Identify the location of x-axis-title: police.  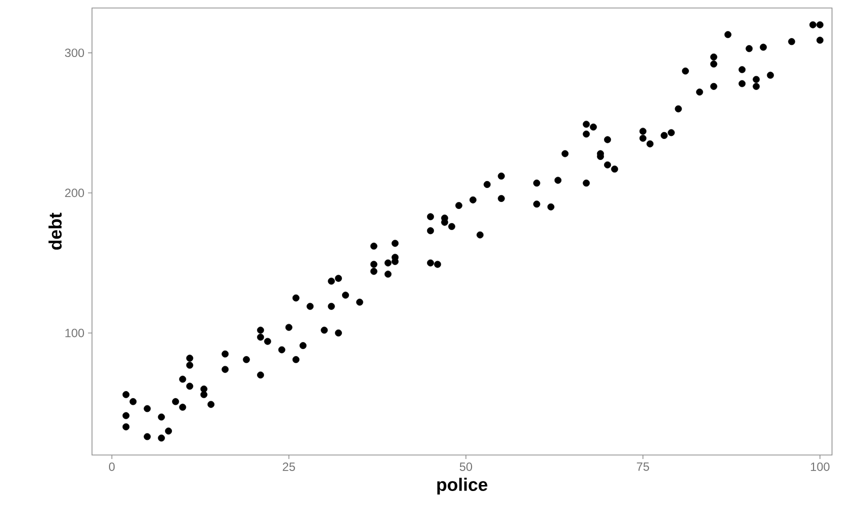
(462, 486).